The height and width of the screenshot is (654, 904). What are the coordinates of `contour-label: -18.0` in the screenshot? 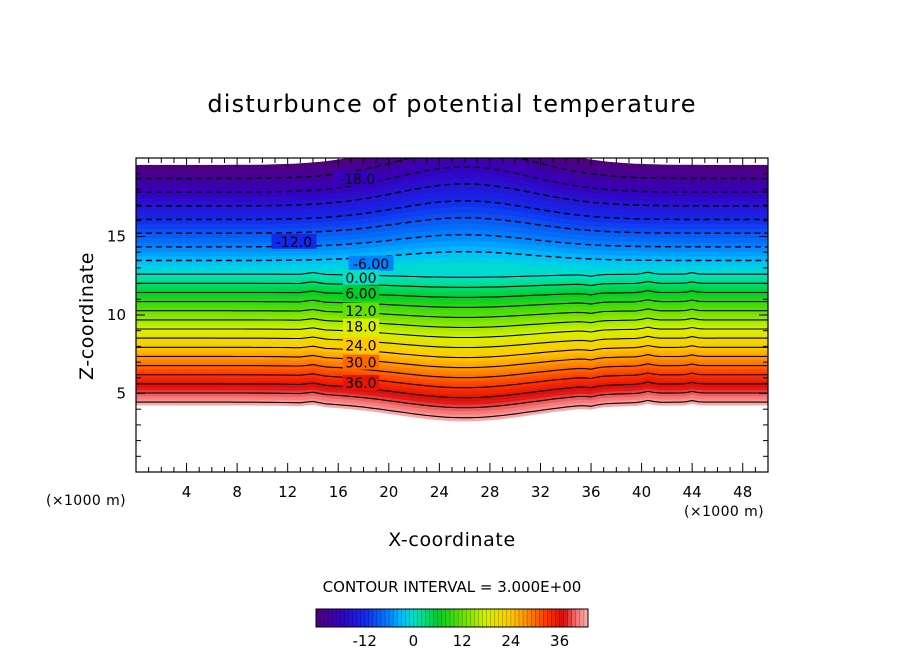 It's located at (357, 180).